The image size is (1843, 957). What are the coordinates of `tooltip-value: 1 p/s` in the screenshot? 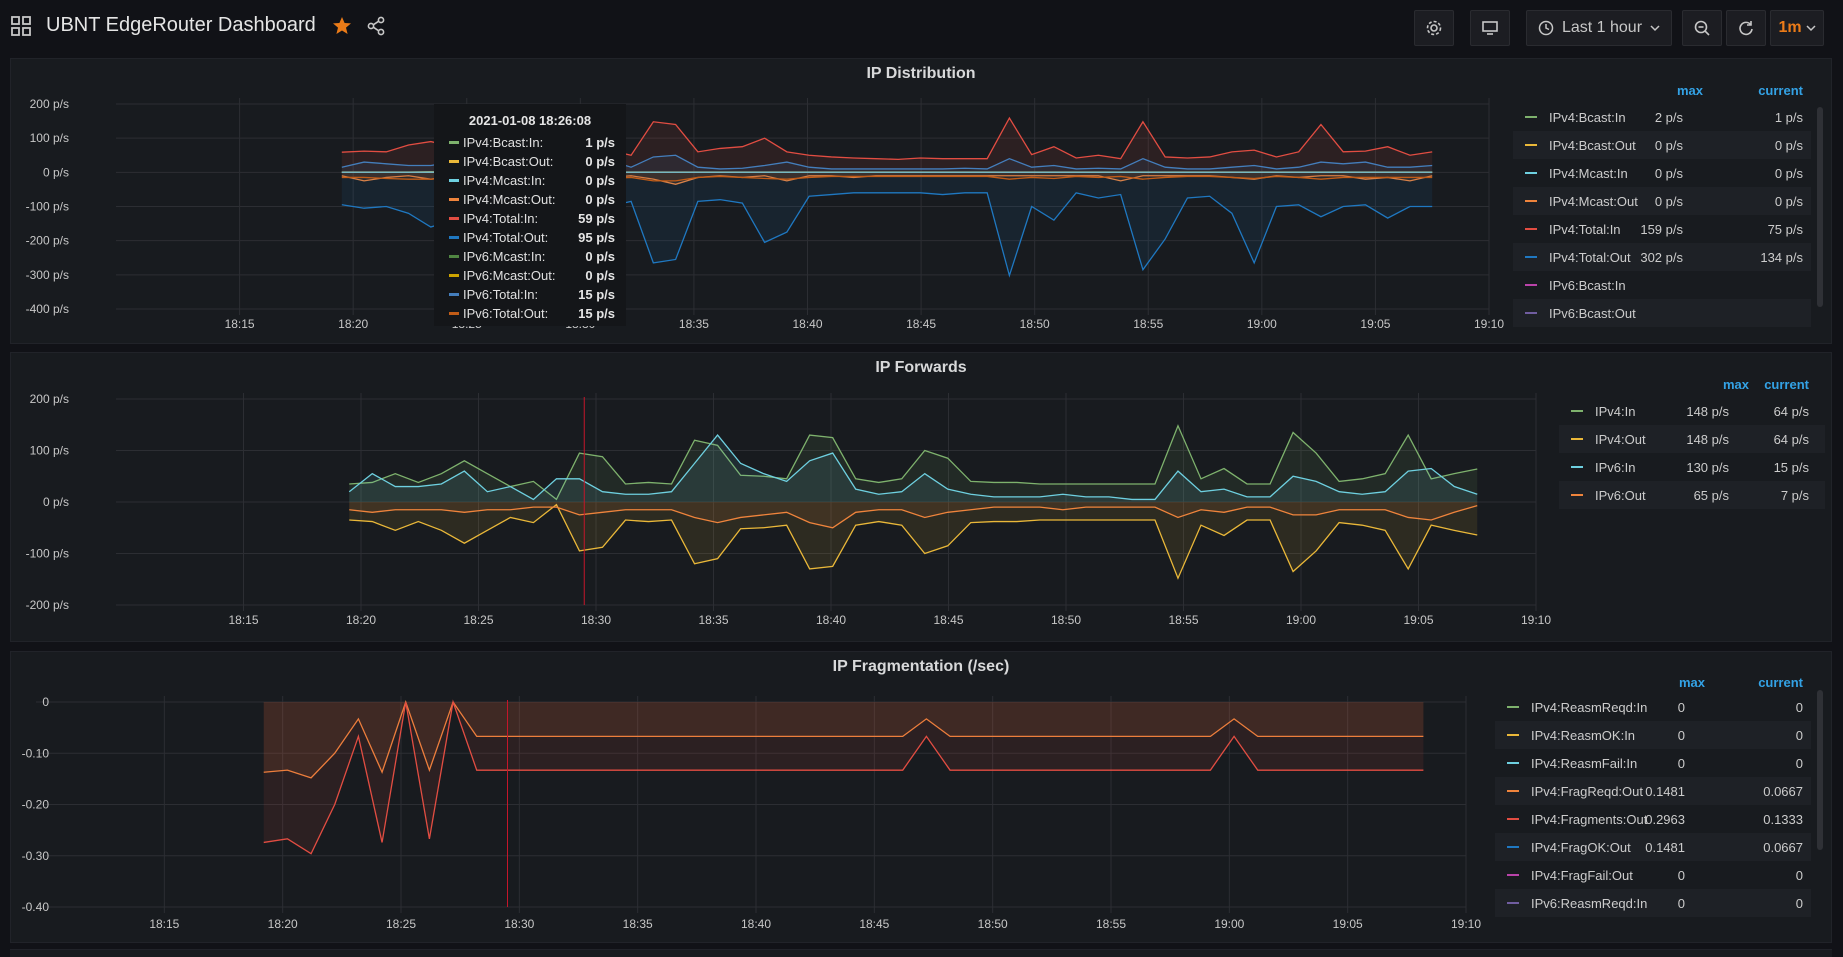 It's located at (592, 142).